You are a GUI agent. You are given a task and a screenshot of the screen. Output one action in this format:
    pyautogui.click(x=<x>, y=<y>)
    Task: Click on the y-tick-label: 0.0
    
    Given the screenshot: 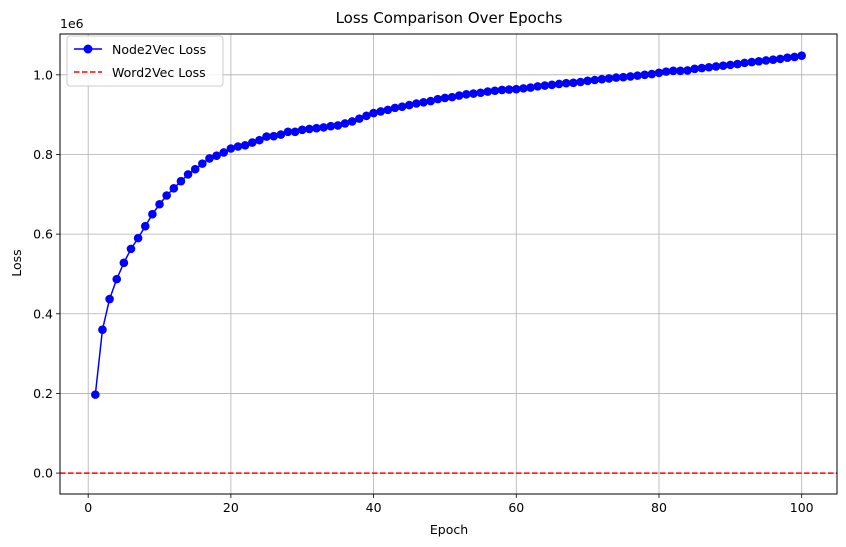 What is the action you would take?
    pyautogui.click(x=43, y=473)
    